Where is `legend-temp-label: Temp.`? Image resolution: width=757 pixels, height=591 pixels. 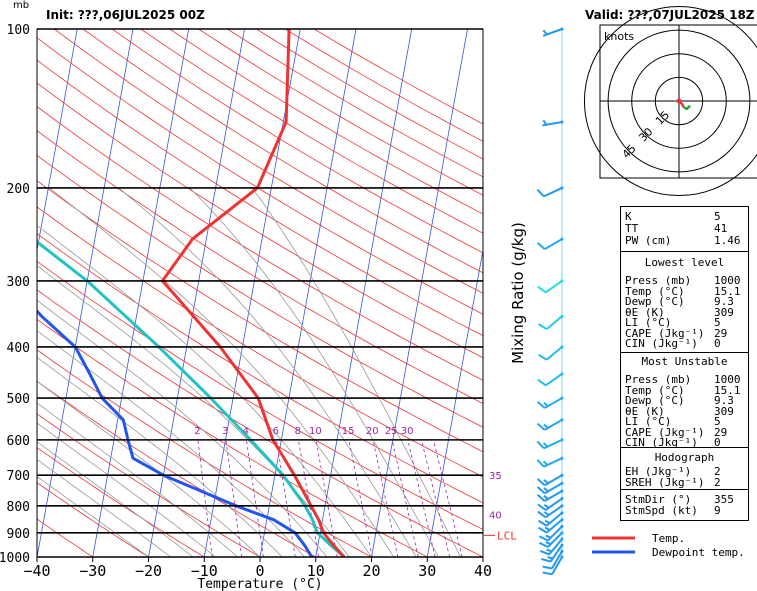
legend-temp-label: Temp. is located at coordinates (669, 538).